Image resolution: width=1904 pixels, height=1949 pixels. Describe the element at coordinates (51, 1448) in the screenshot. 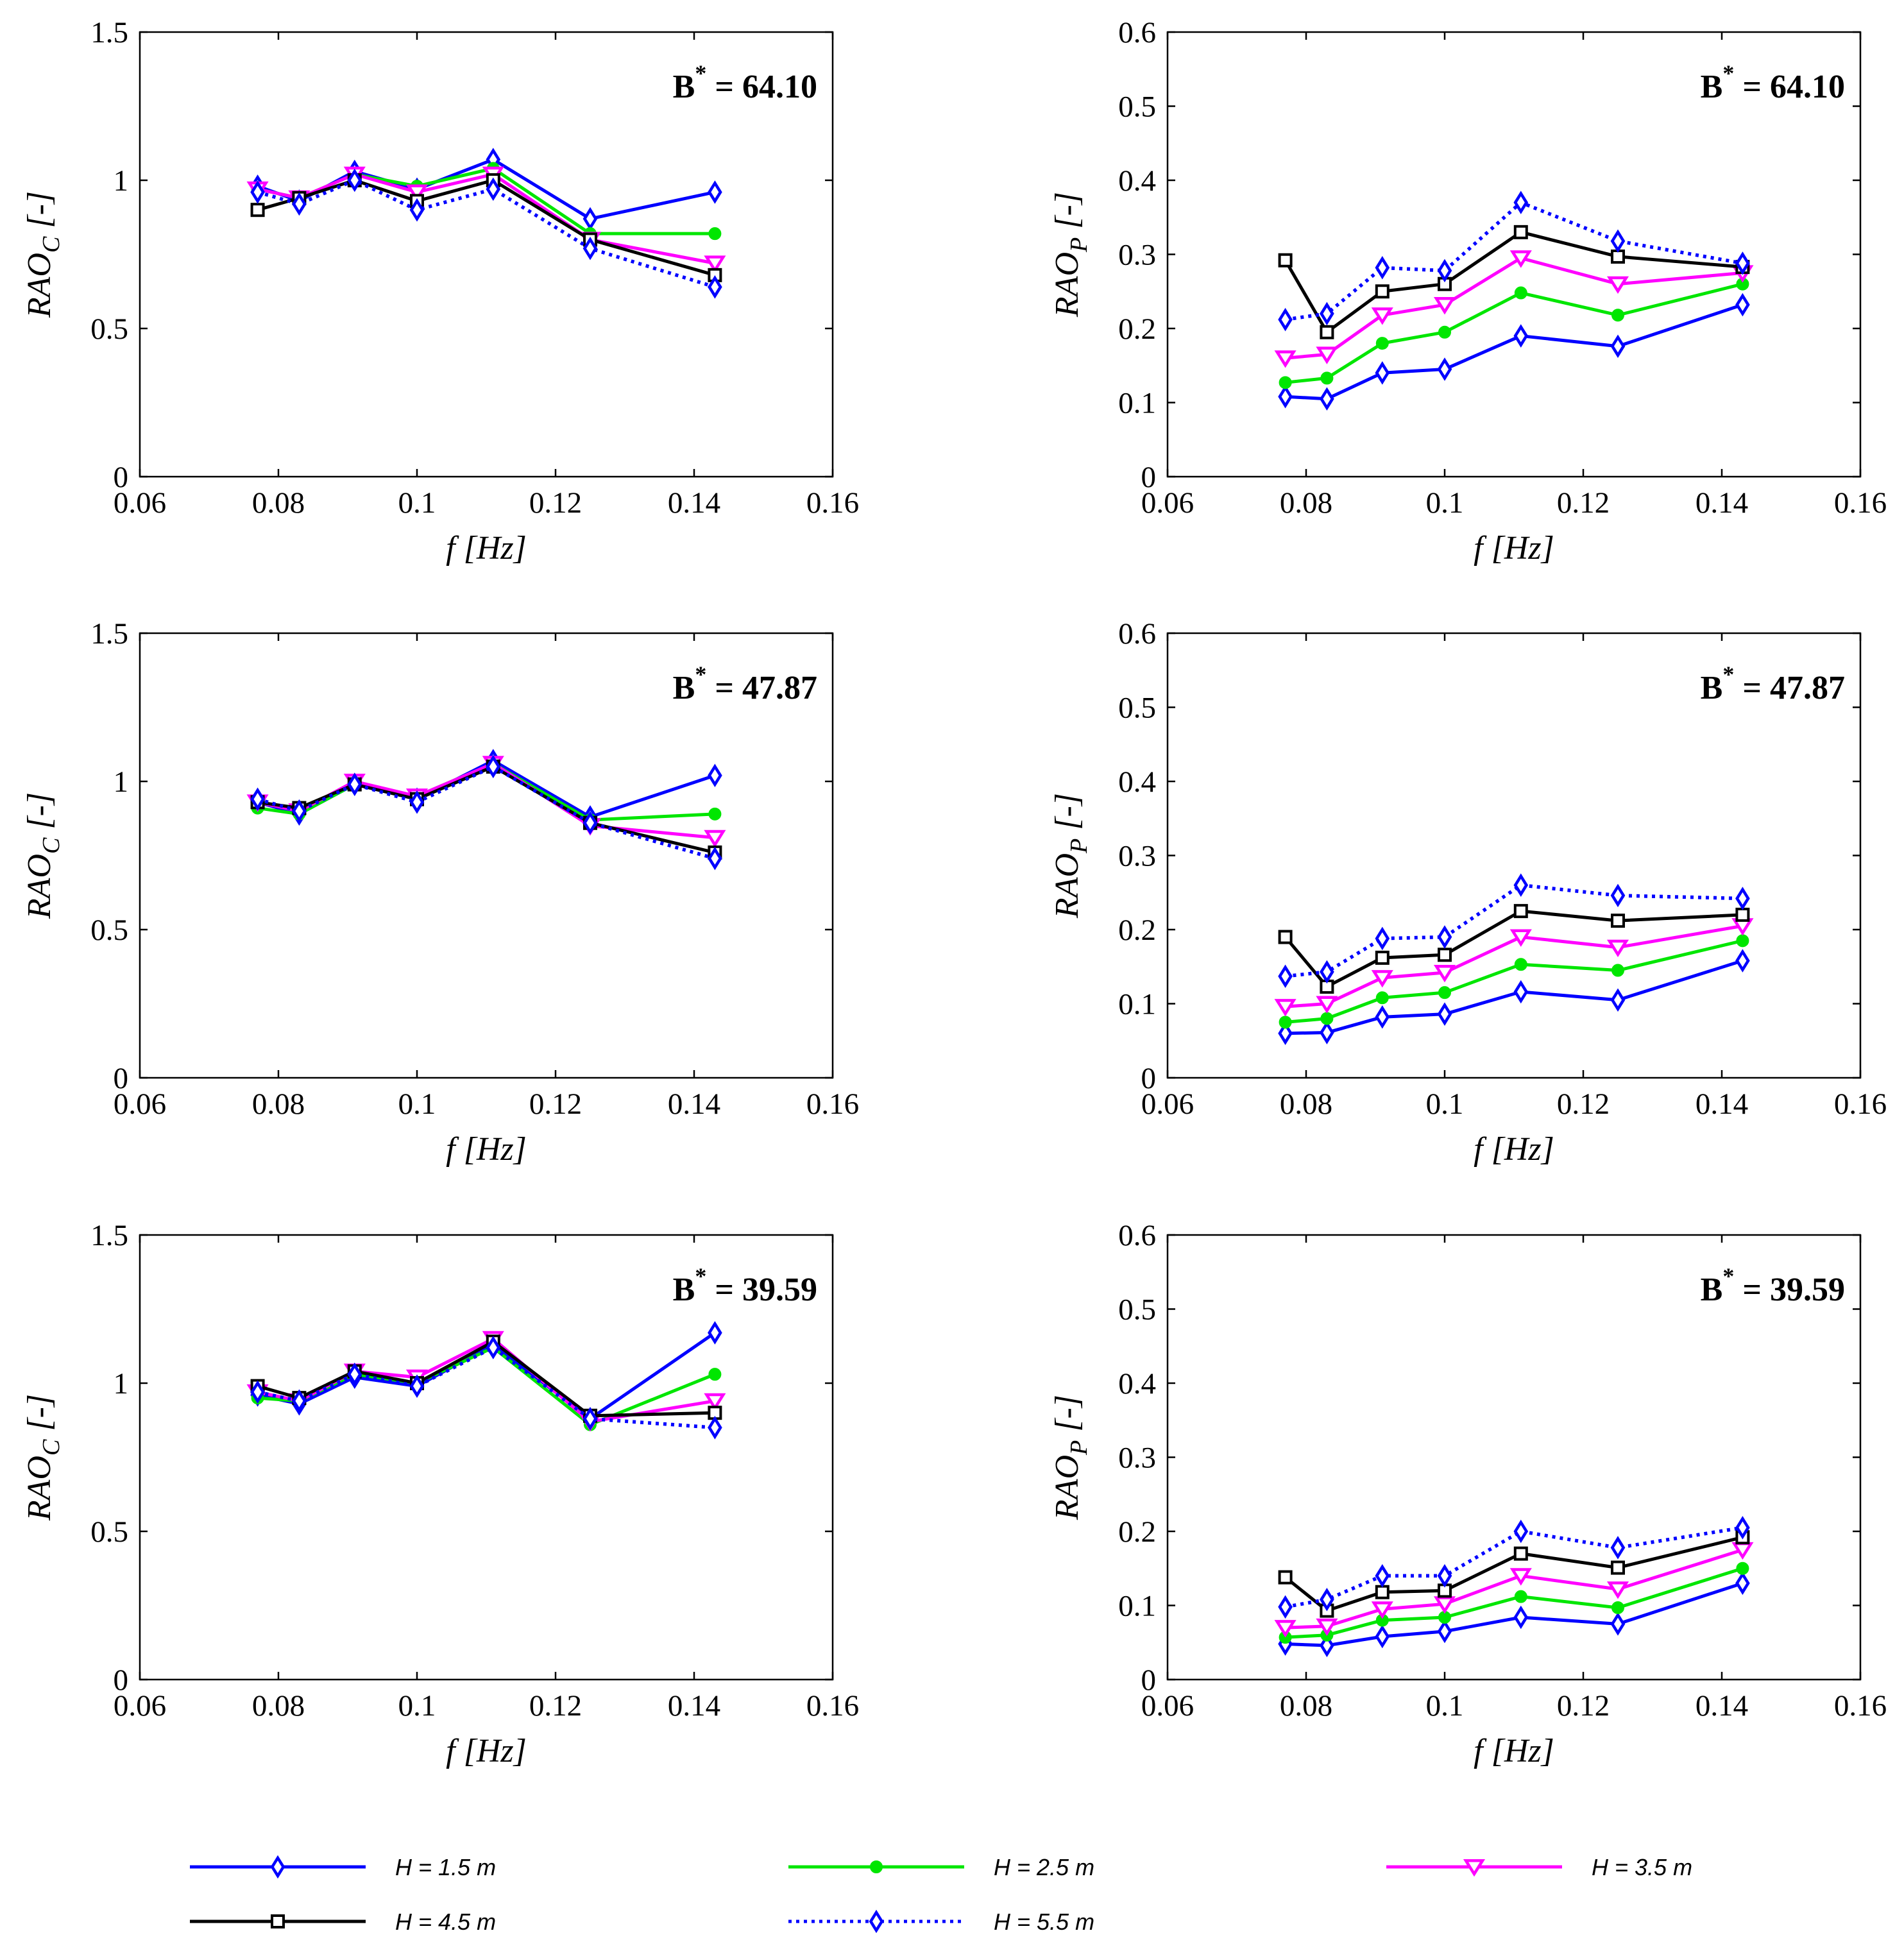

I see `y-label-subscript: C` at that location.